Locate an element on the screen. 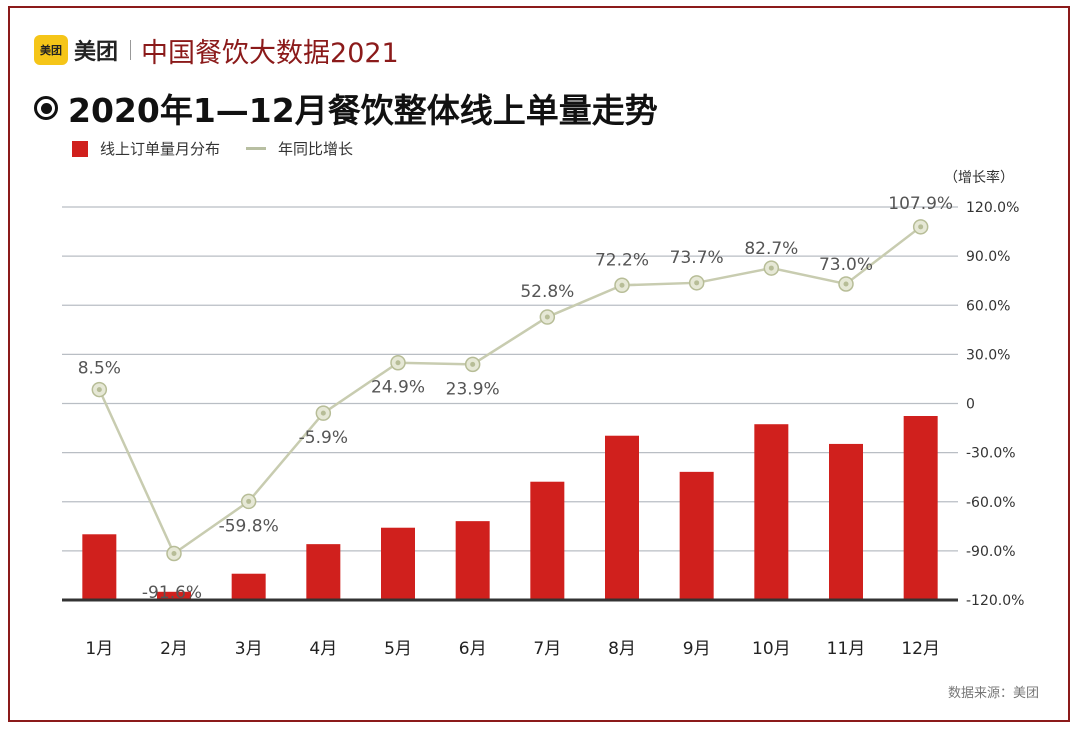 The height and width of the screenshot is (730, 1080). legend-item-bars: 线上订单量月分布 is located at coordinates (146, 148).